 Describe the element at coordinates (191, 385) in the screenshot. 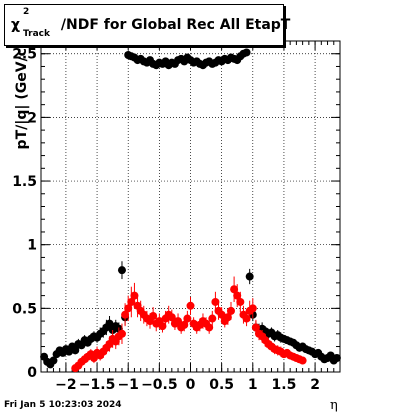

I see `x-tick-label: 0` at that location.